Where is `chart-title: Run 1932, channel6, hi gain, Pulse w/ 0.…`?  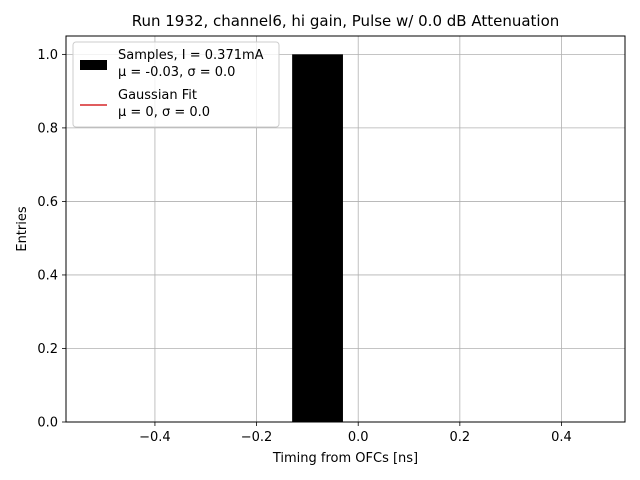 chart-title: Run 1932, channel6, hi gain, Pulse w/ 0.… is located at coordinates (346, 21).